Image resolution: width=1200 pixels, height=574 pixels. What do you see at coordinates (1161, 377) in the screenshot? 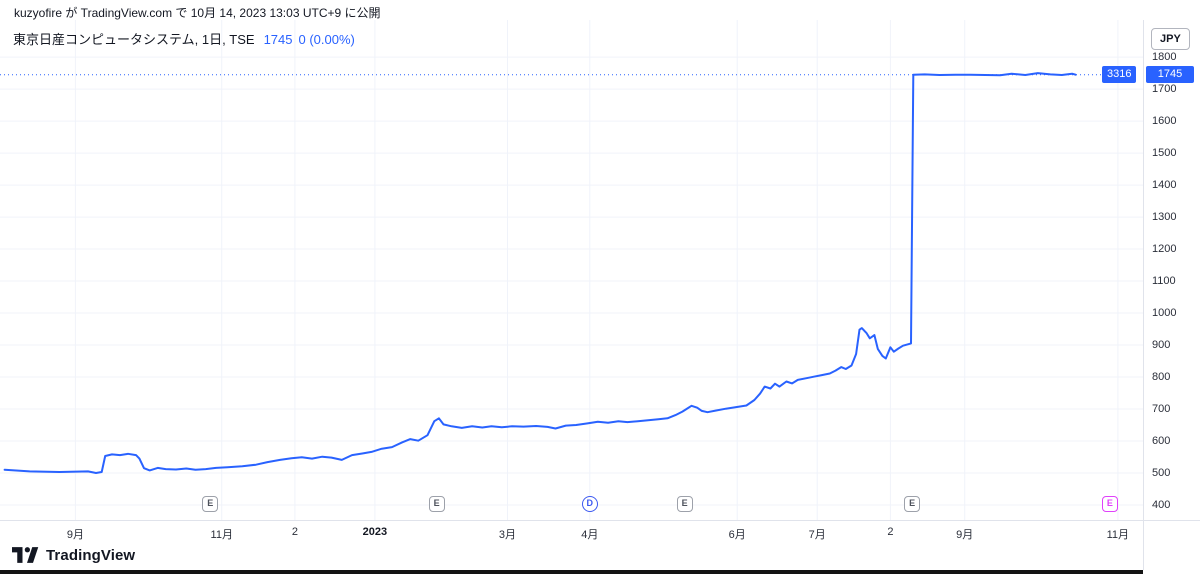
I see `price-tick-label: 800` at bounding box center [1161, 377].